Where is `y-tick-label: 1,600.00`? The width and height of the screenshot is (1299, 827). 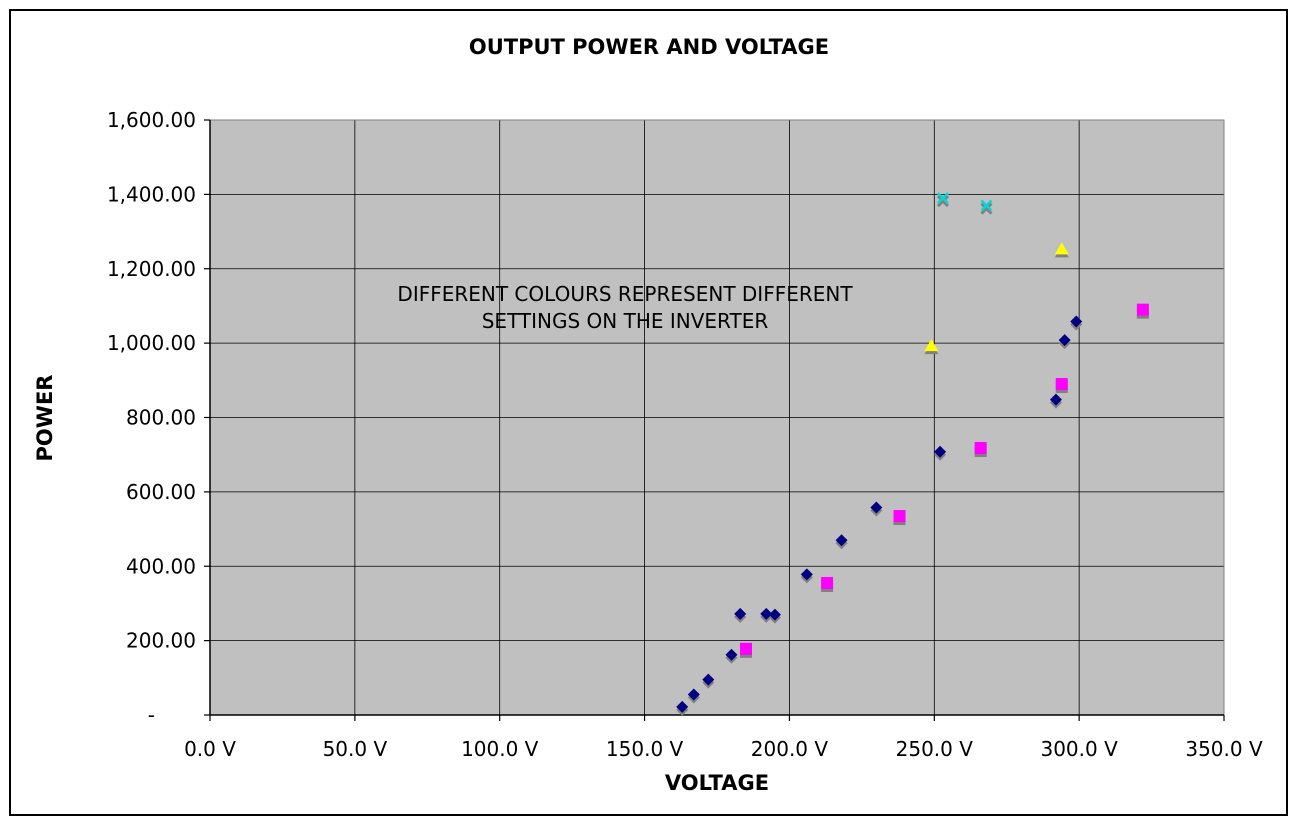 y-tick-label: 1,600.00 is located at coordinates (151, 120).